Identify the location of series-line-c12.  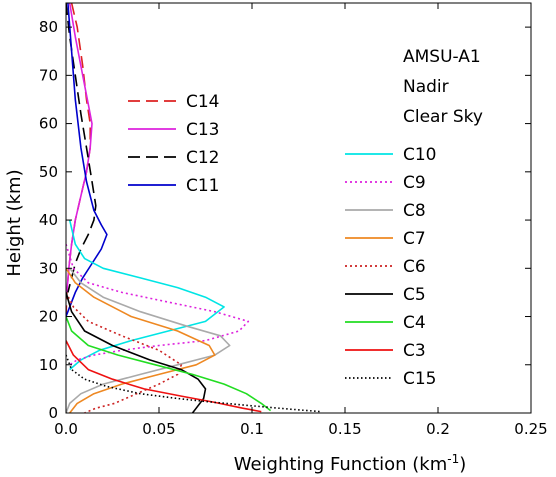
(81, 148).